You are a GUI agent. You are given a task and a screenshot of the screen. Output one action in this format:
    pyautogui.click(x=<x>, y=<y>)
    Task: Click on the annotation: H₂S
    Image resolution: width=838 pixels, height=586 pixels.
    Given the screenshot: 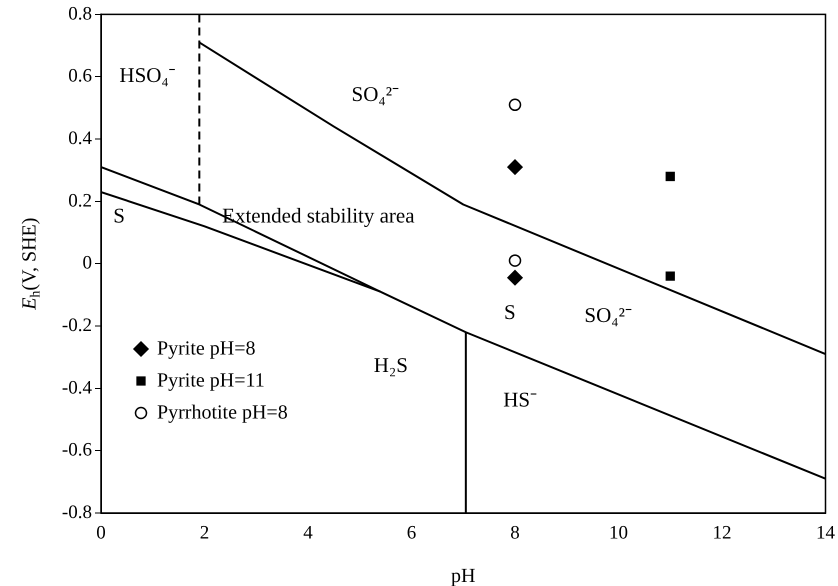 What is the action you would take?
    pyautogui.click(x=391, y=365)
    